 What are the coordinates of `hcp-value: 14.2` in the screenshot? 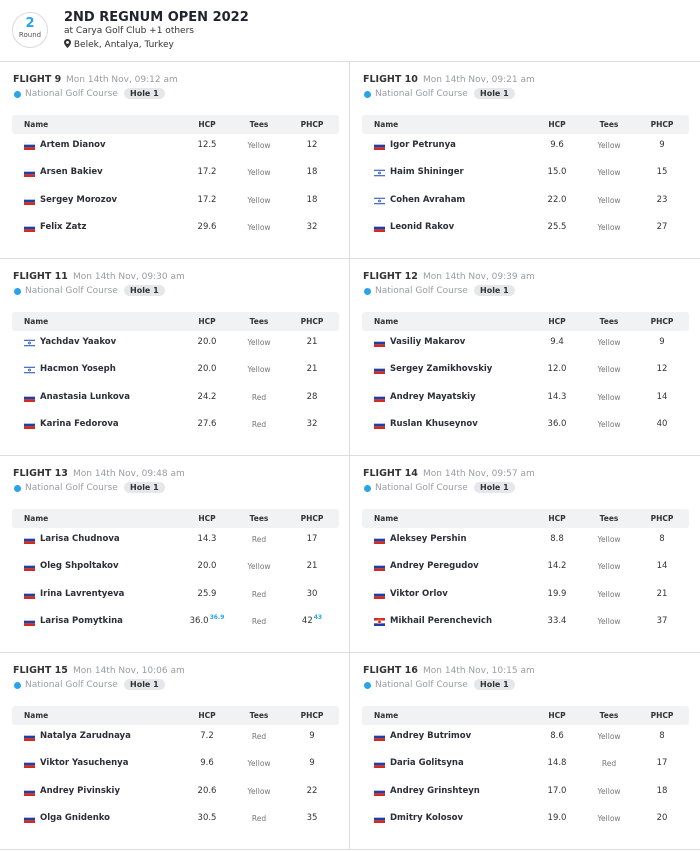 It's located at (557, 566).